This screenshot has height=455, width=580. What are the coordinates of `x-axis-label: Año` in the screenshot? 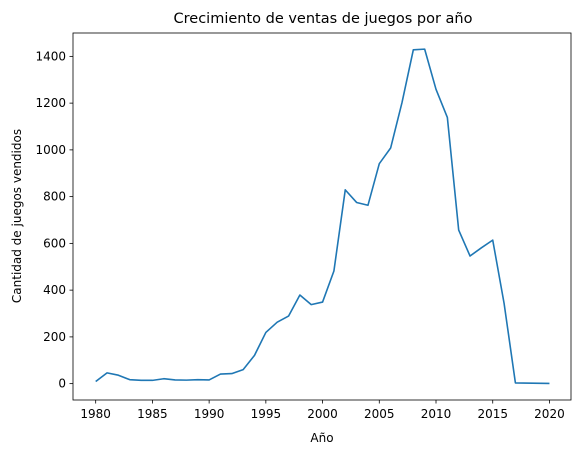 It's located at (321, 438).